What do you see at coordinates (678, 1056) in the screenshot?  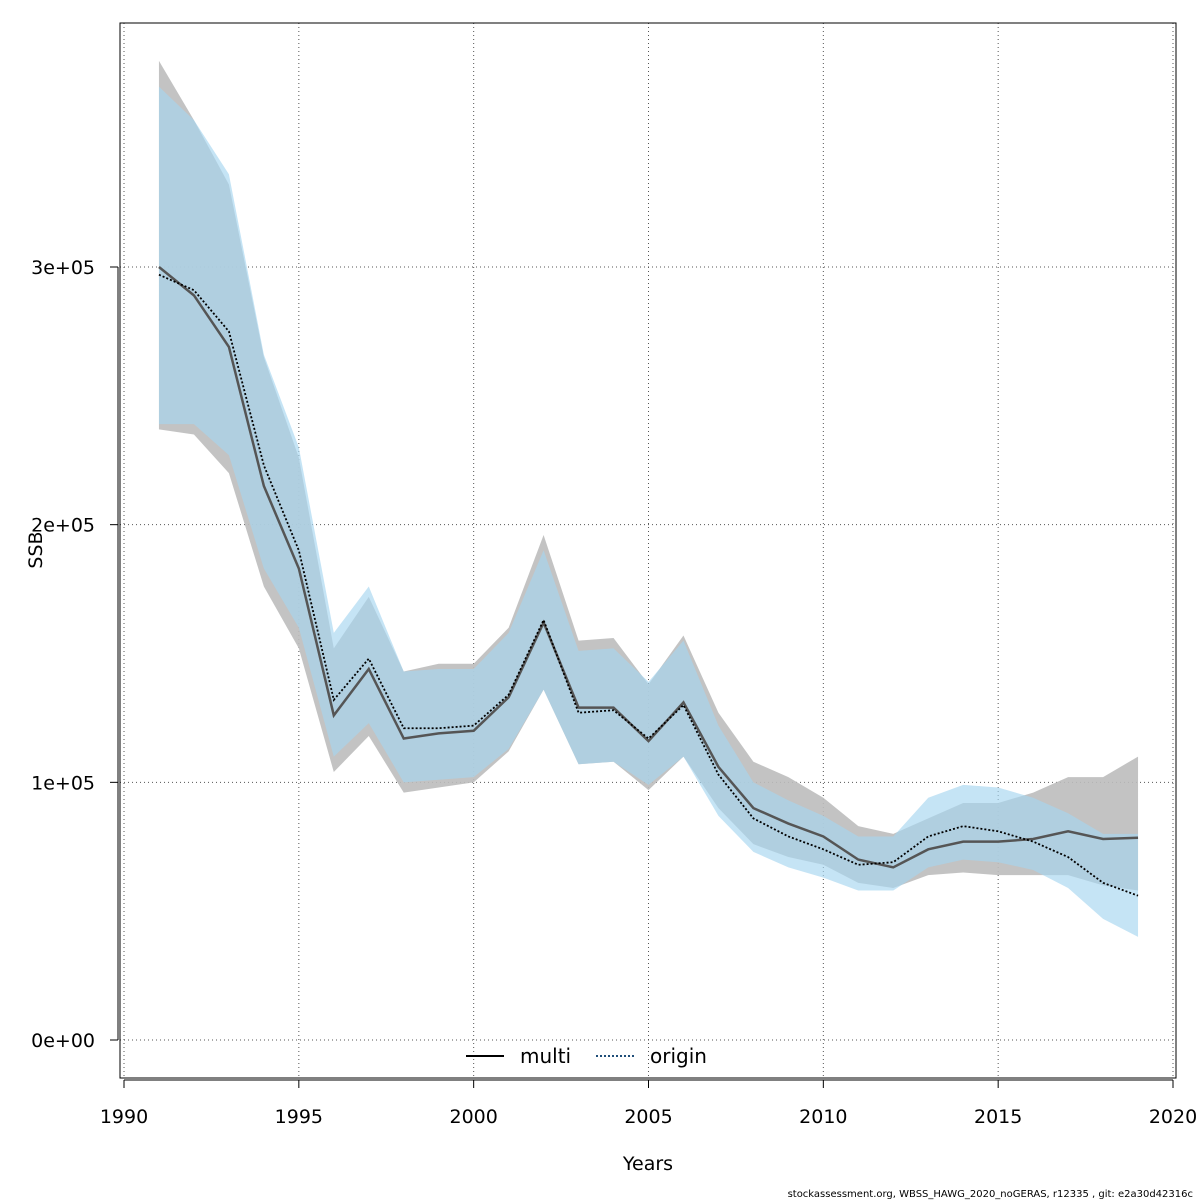 I see `legend-label-origin: origin` at bounding box center [678, 1056].